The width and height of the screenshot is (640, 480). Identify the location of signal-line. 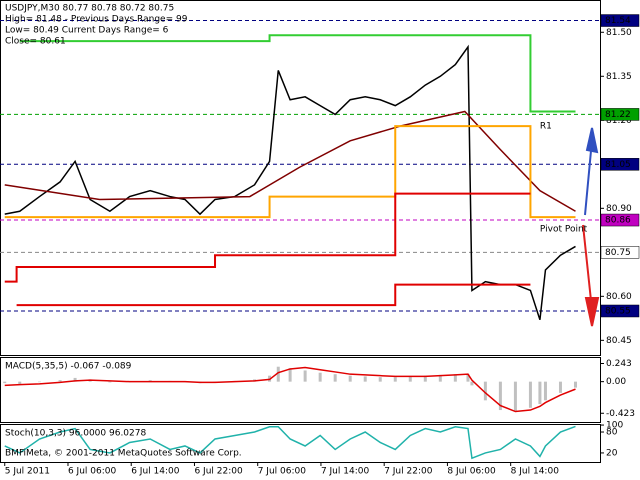
(290, 389).